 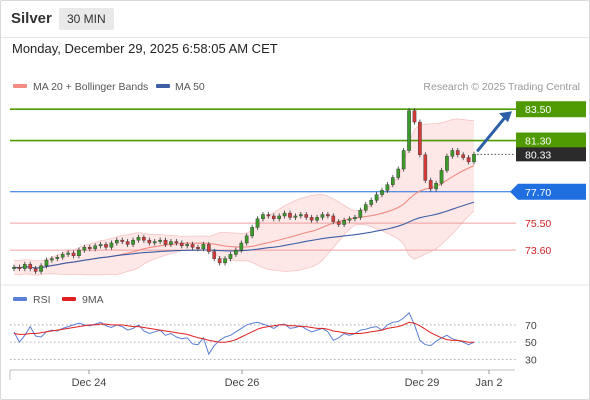 What do you see at coordinates (505, 117) in the screenshot?
I see `forecast-arrowhead` at bounding box center [505, 117].